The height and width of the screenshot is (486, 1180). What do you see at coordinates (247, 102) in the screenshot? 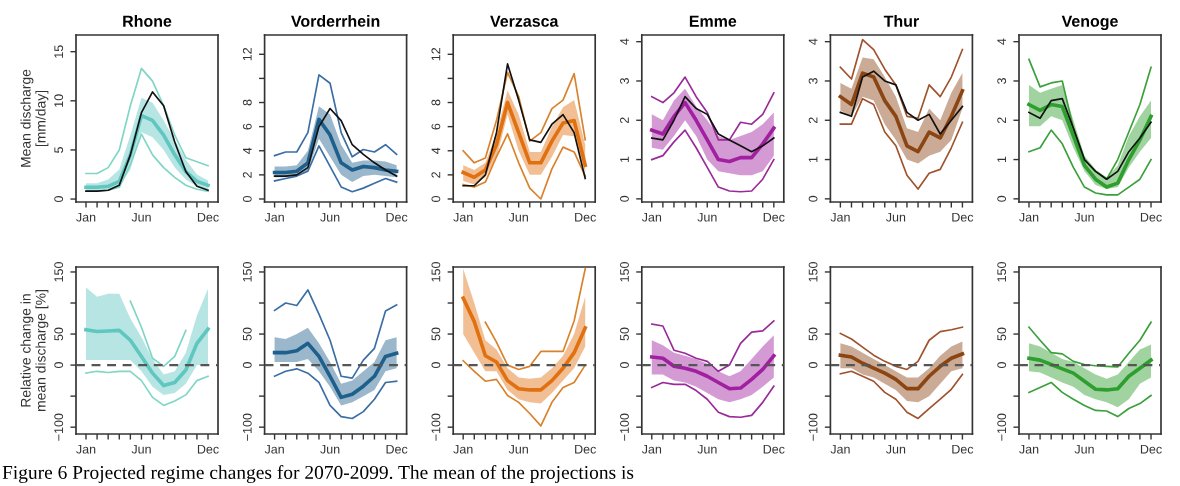
I see `y-tick-label: 8` at bounding box center [247, 102].